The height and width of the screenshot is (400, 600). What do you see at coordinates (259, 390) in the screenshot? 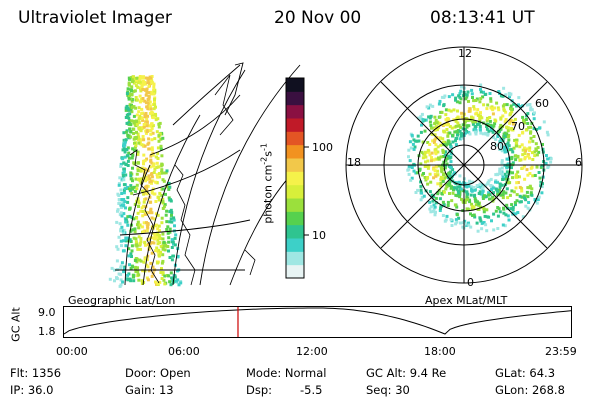
I see `dsp-label: Dsp:` at bounding box center [259, 390].